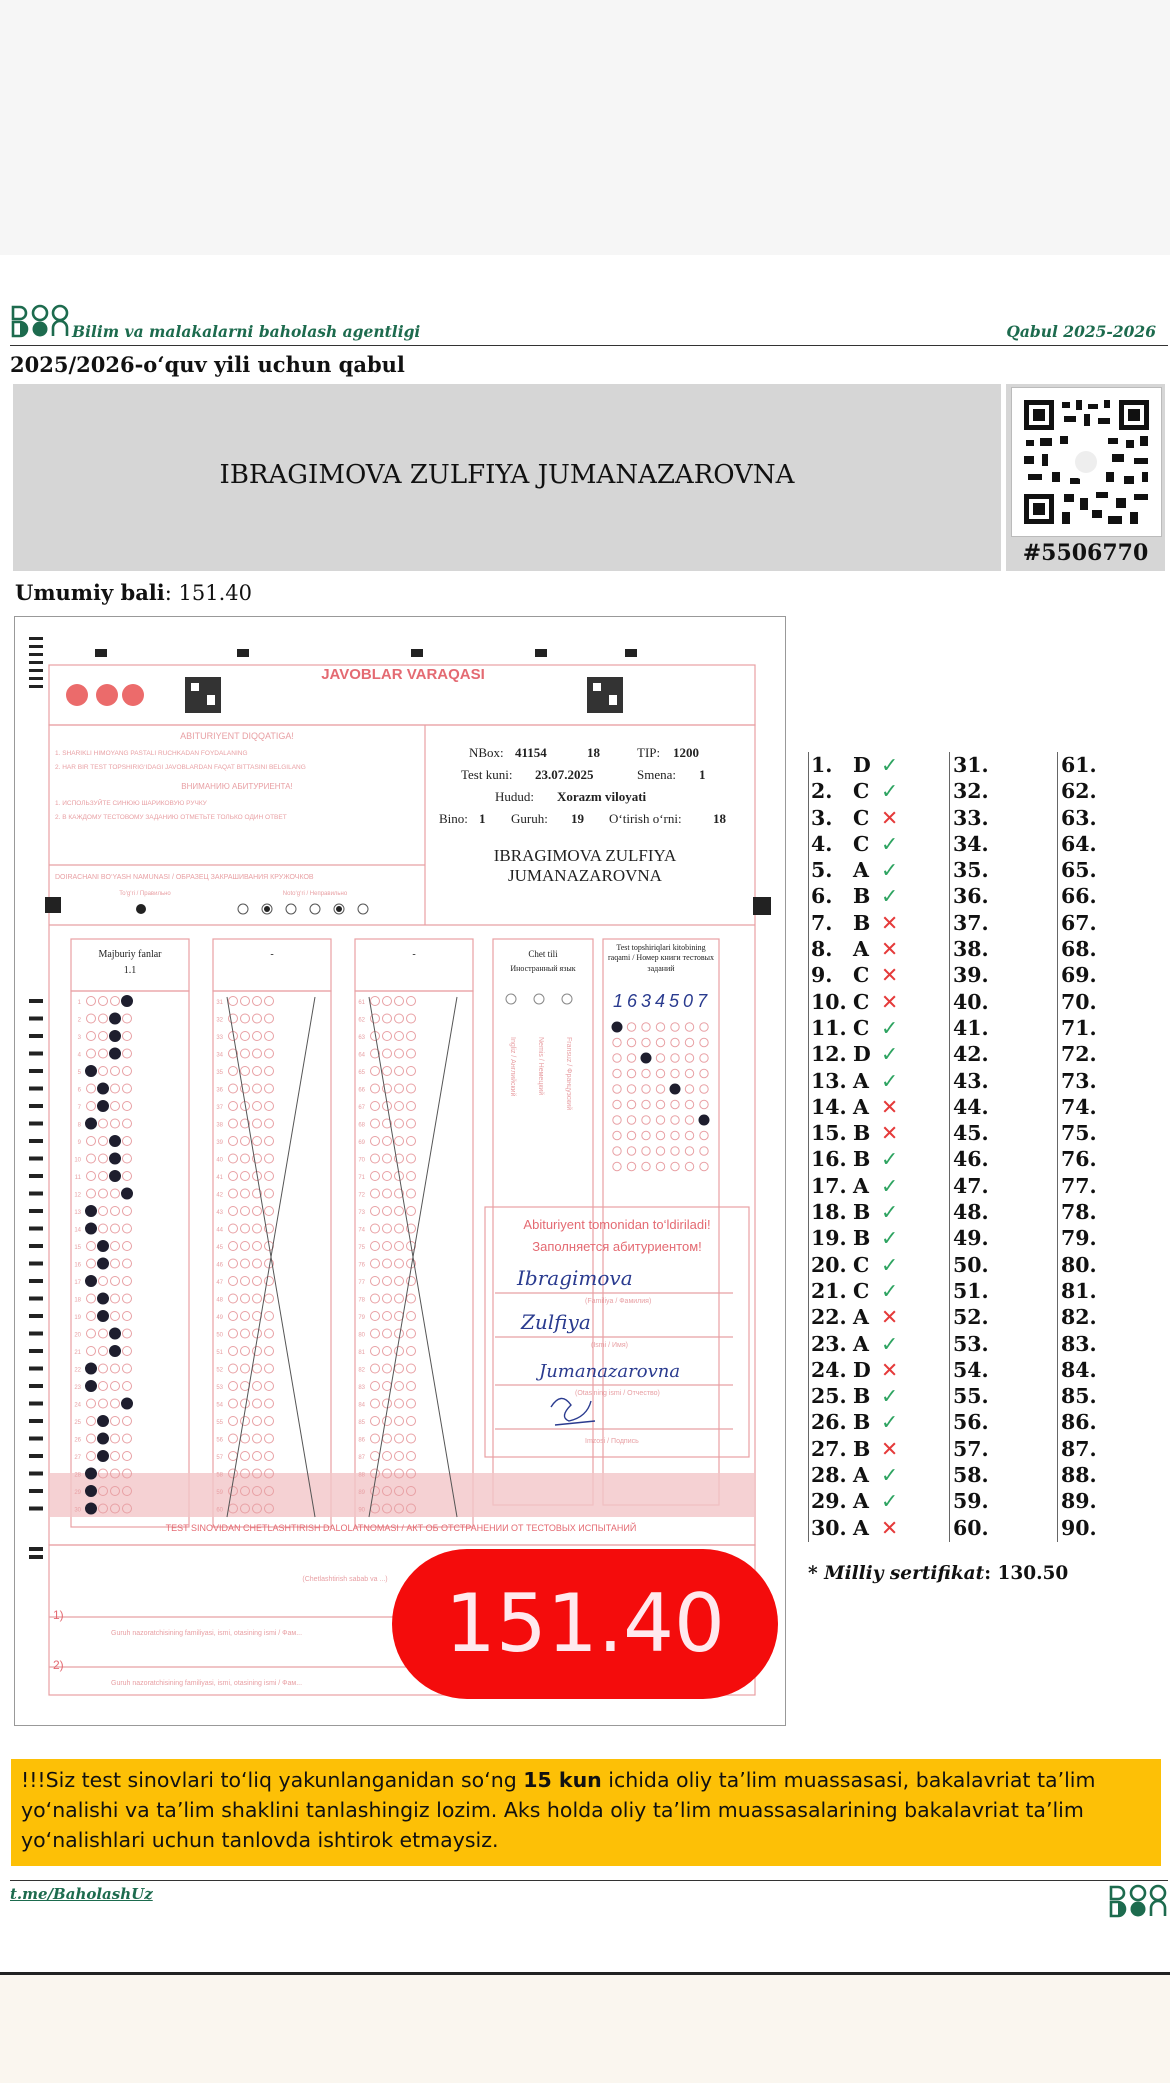  Describe the element at coordinates (971, 1001) in the screenshot. I see `answer-row-empty: 40.` at that location.